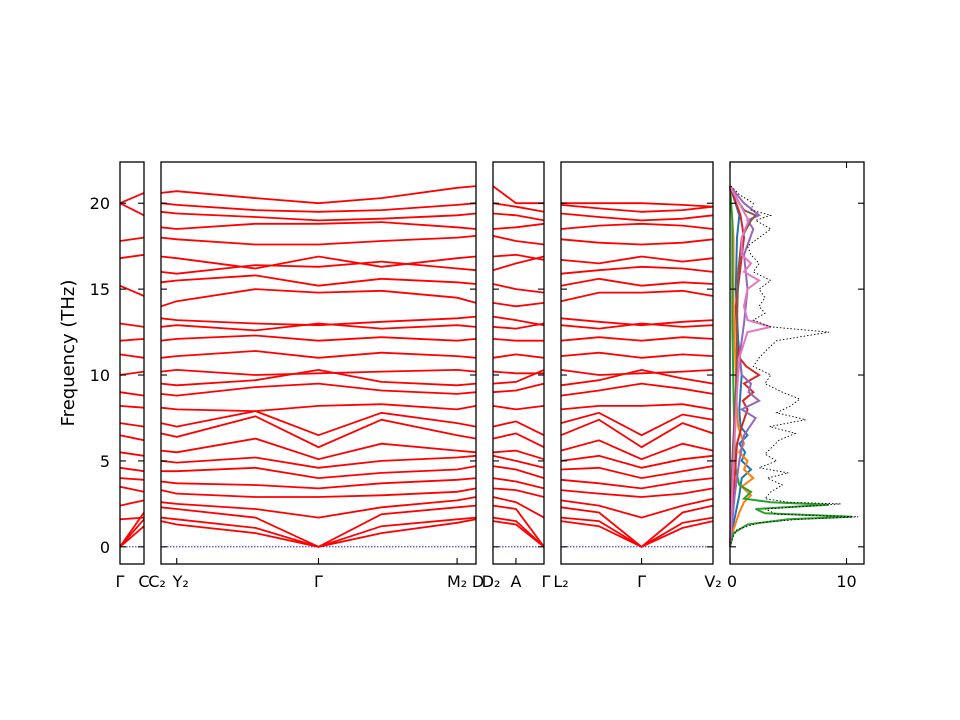 Image resolution: width=960 pixels, height=720 pixels. Describe the element at coordinates (712, 581) in the screenshot. I see `x-tick-label-3-2: V₂` at that location.